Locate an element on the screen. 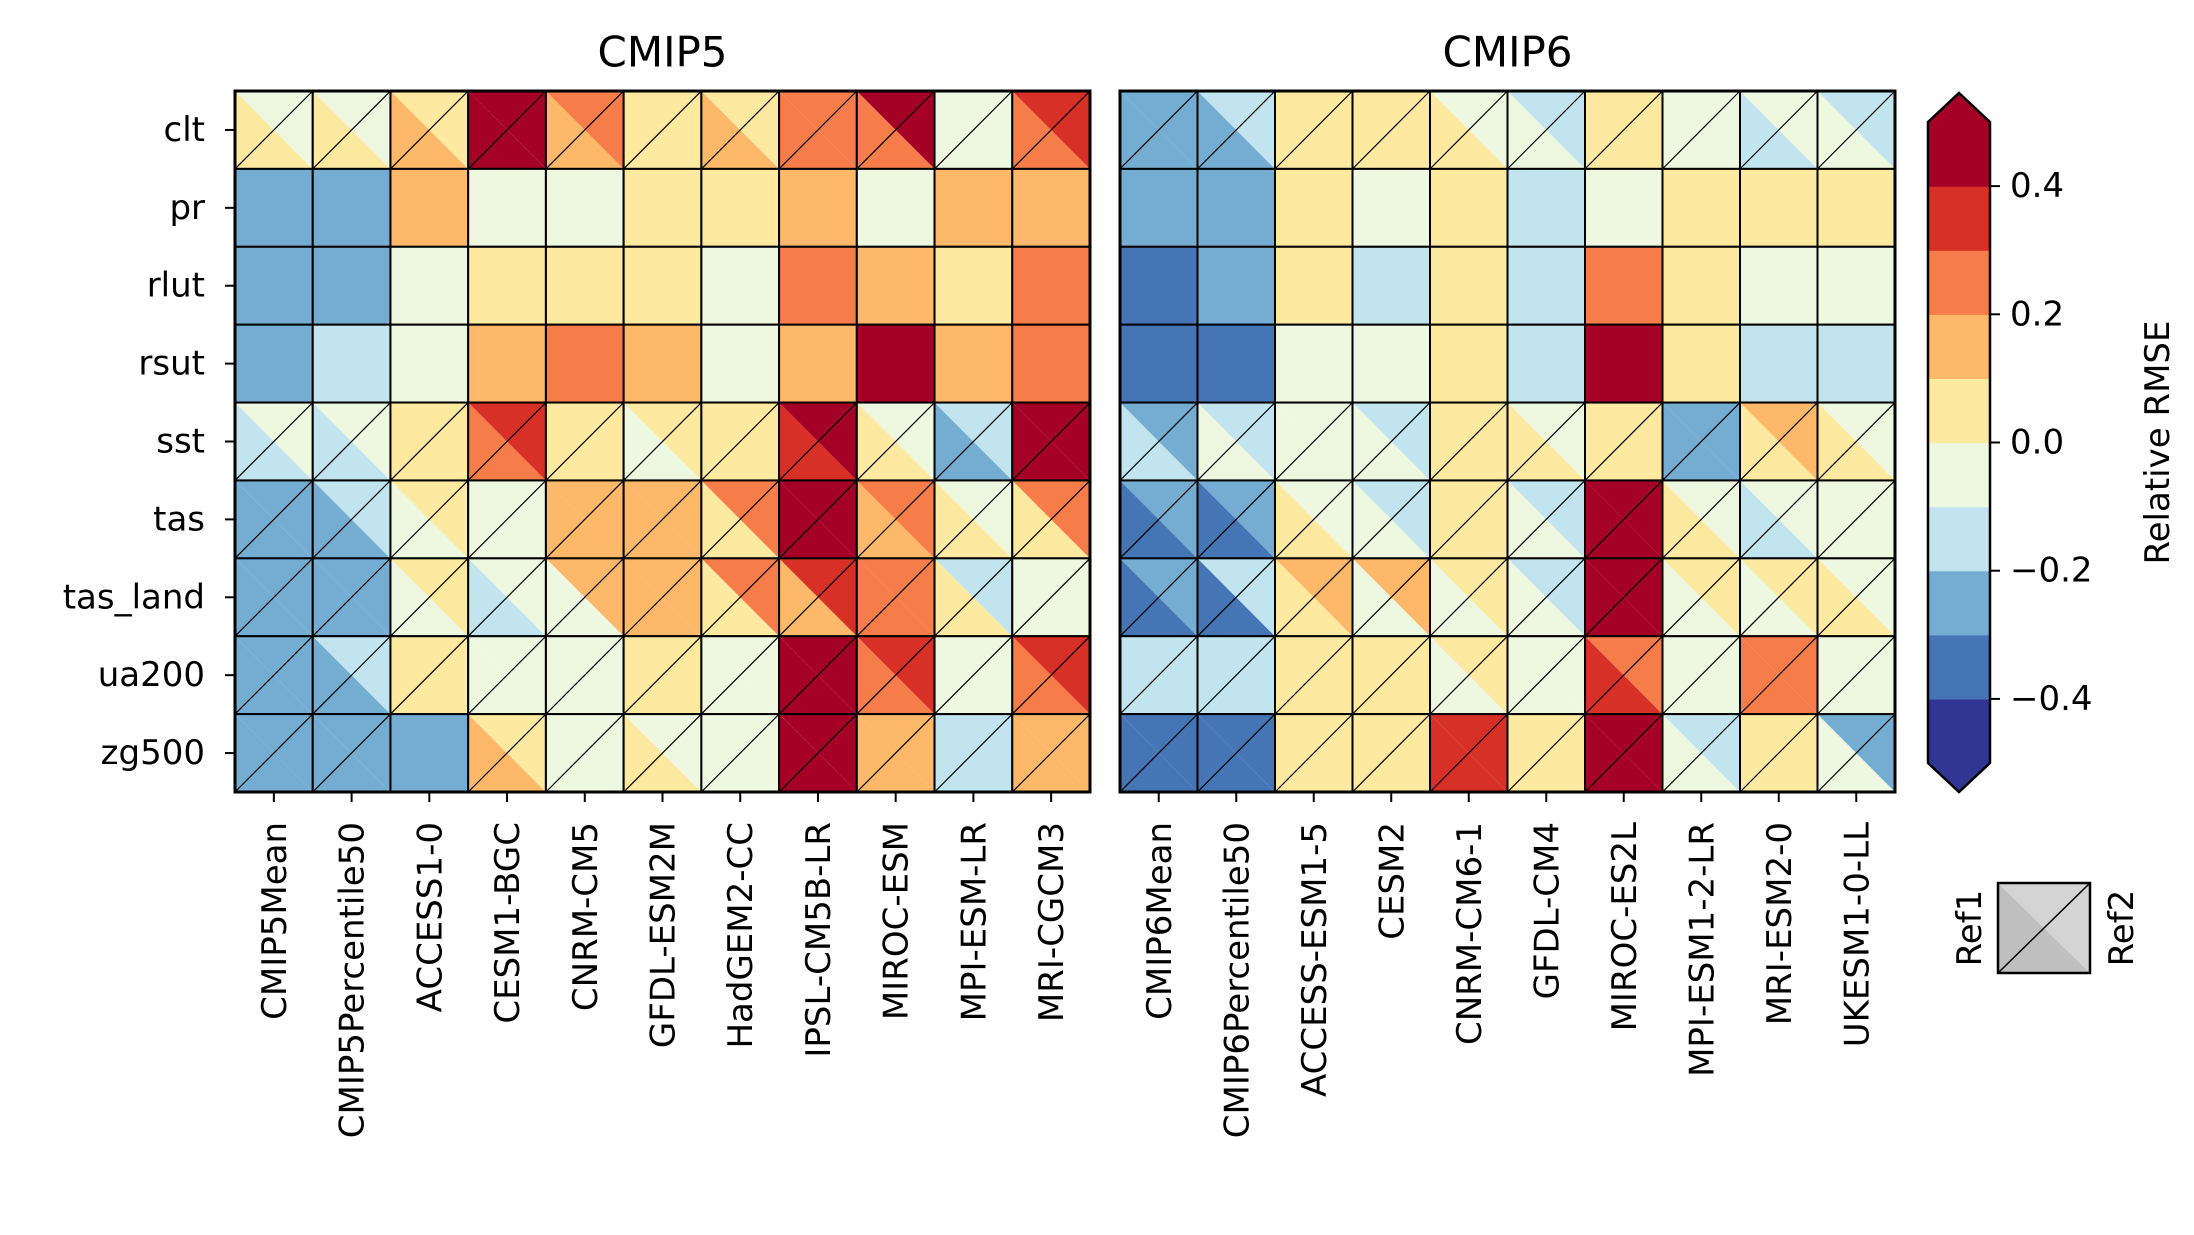 This screenshot has height=1235, width=2194. column-label-mri-esm2-0: MRI-ESM2-0 is located at coordinates (1780, 923).